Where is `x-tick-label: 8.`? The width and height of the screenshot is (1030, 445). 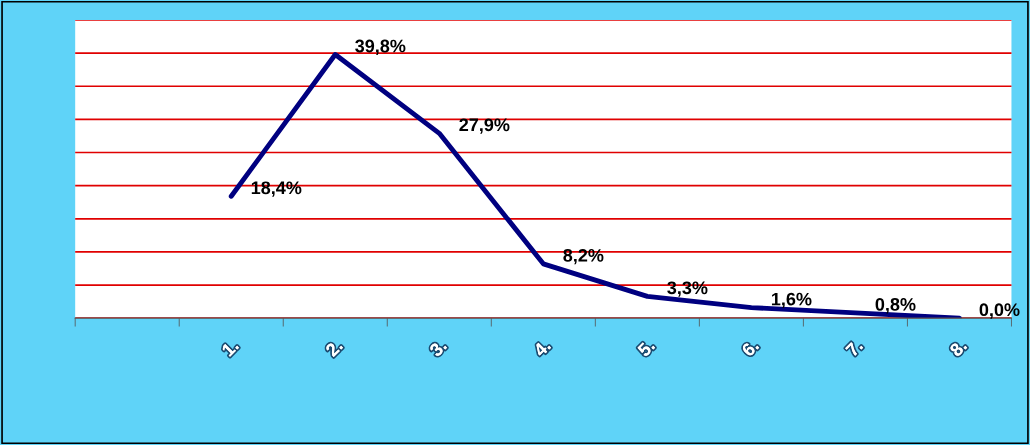 x-tick-label: 8. is located at coordinates (958, 348).